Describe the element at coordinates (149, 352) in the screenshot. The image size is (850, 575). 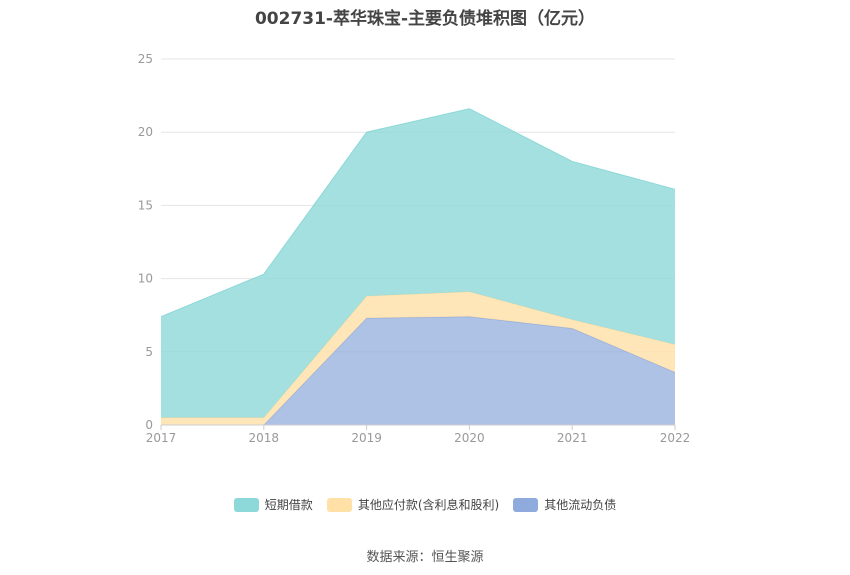
I see `y-tick-label: 5` at that location.